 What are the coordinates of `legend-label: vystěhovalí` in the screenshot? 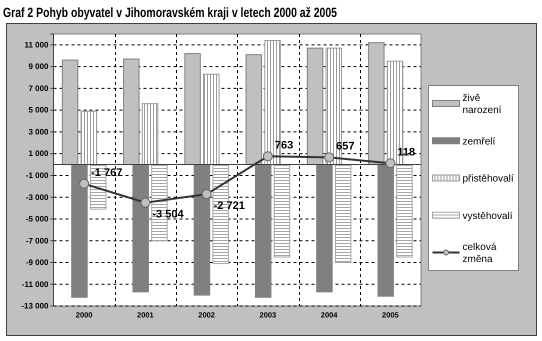 It's located at (487, 216).